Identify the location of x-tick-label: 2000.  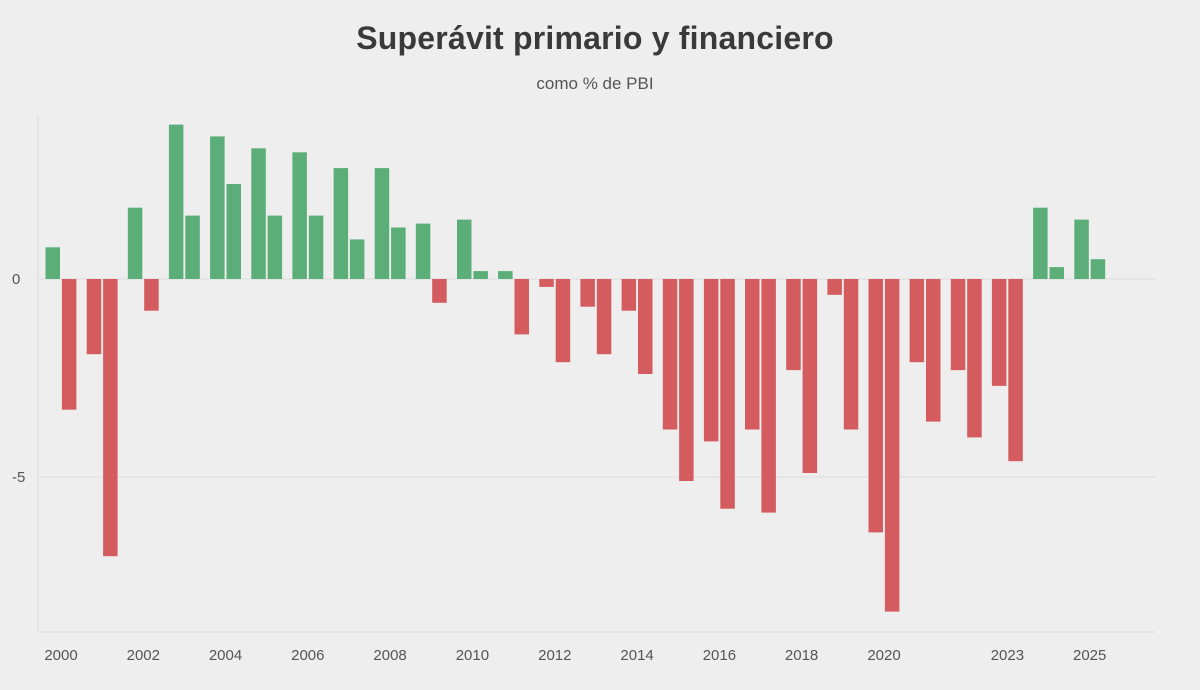
(60, 655).